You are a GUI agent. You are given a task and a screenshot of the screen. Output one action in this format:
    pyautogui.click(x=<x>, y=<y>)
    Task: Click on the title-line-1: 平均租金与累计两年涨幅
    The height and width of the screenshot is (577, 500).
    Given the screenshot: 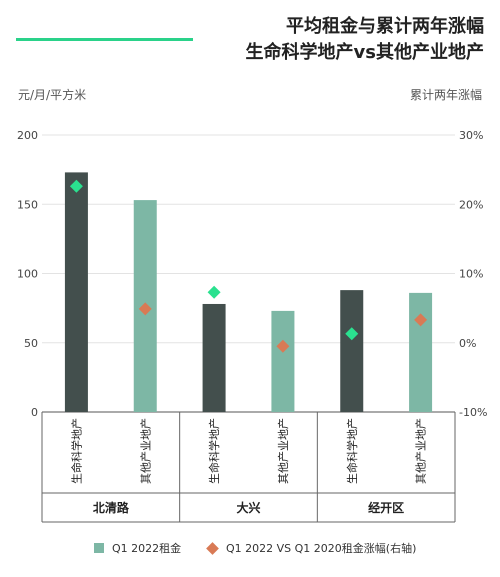 What is the action you would take?
    pyautogui.click(x=385, y=26)
    